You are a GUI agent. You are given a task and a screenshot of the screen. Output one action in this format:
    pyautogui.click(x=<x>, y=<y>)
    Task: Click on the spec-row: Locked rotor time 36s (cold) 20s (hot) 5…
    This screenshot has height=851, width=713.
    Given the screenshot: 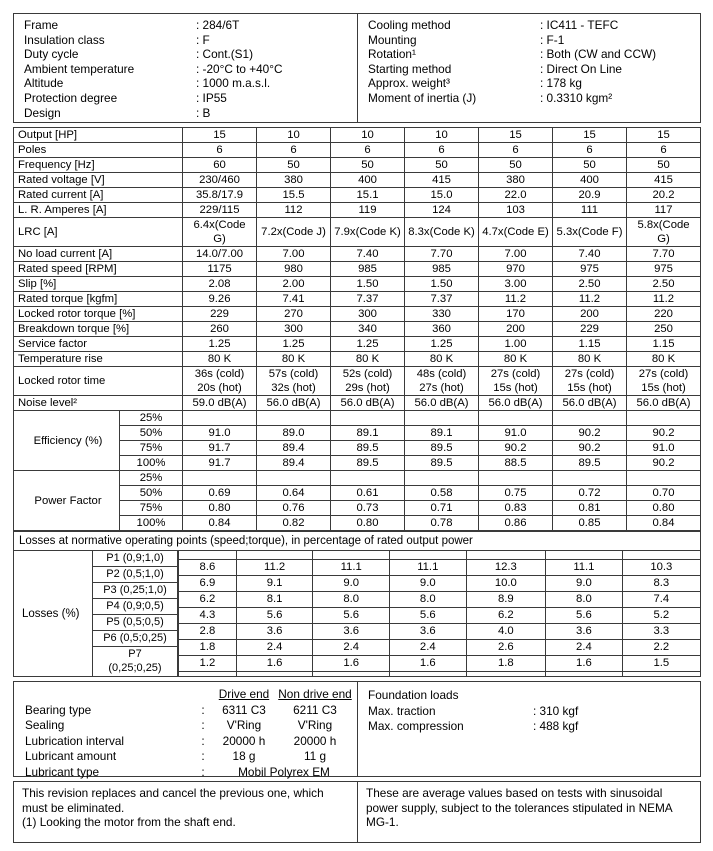 What is the action you would take?
    pyautogui.click(x=357, y=381)
    